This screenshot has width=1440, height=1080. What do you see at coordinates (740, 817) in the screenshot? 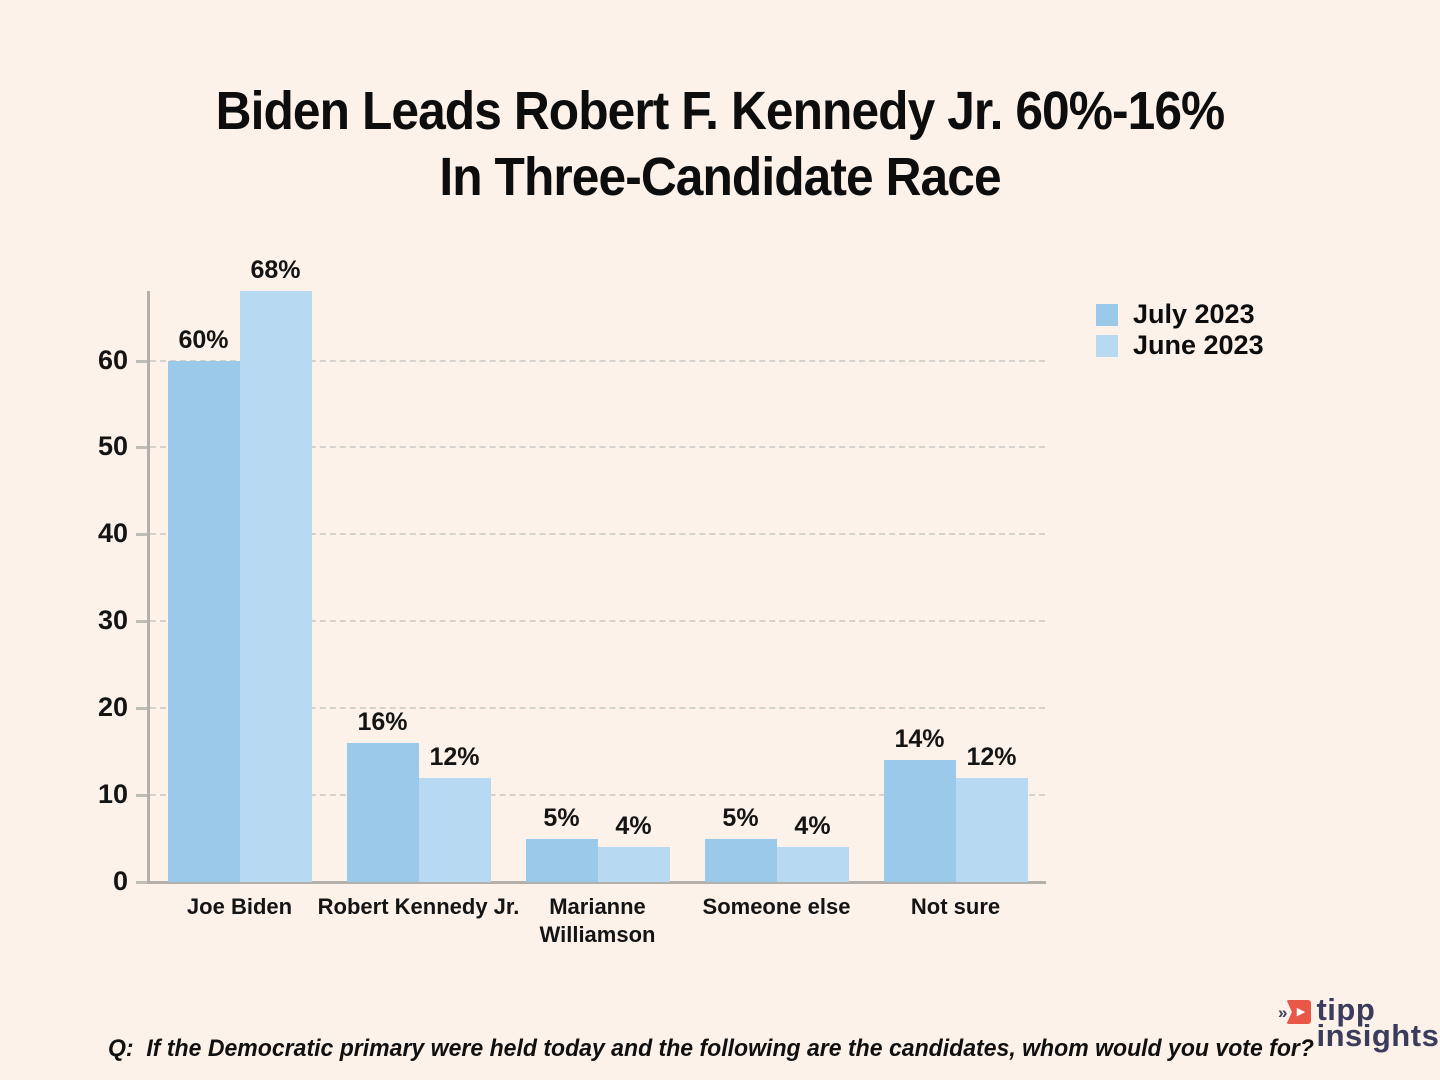
I see `value-label-july-3: 5%` at bounding box center [740, 817].